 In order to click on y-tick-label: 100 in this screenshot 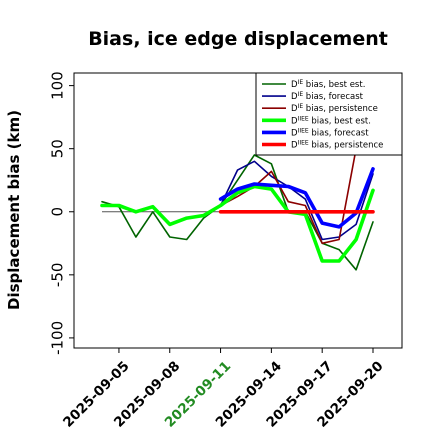, I will do `click(58, 85)`.